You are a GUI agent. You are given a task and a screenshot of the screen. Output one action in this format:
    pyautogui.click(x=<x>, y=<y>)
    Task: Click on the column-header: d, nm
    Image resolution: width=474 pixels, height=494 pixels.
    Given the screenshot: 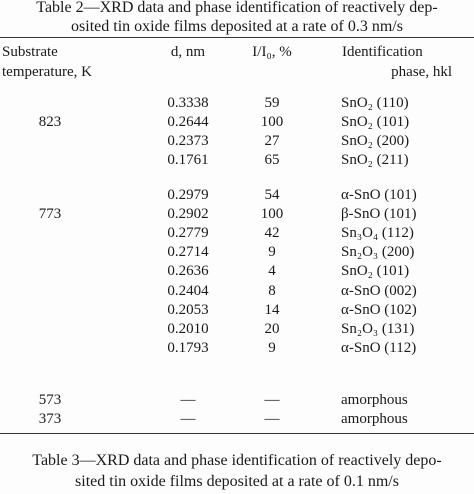 What is the action you would take?
    pyautogui.click(x=188, y=52)
    